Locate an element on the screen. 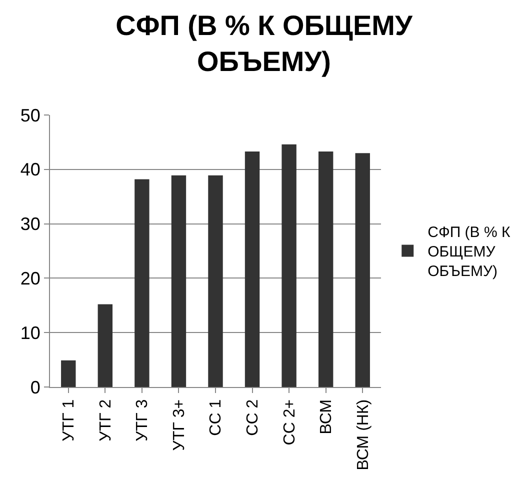  y-tick-label: 20 is located at coordinates (30, 278).